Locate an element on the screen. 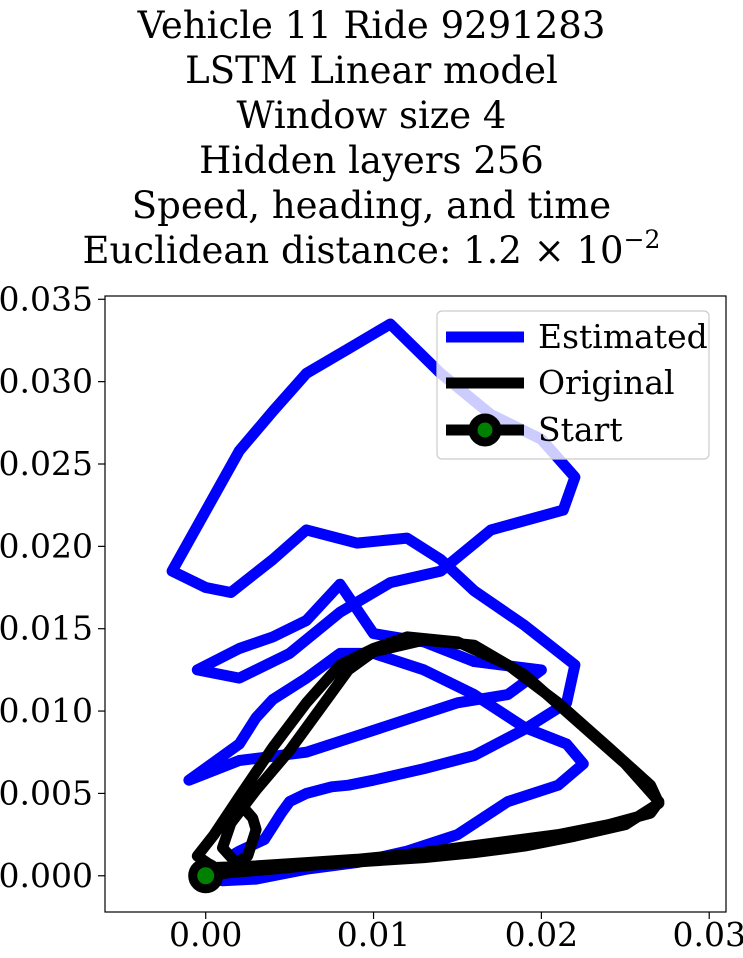 The image size is (743, 958). title-line-distance: Euclidean distance: 1.2 × 10−2 is located at coordinates (371, 251).